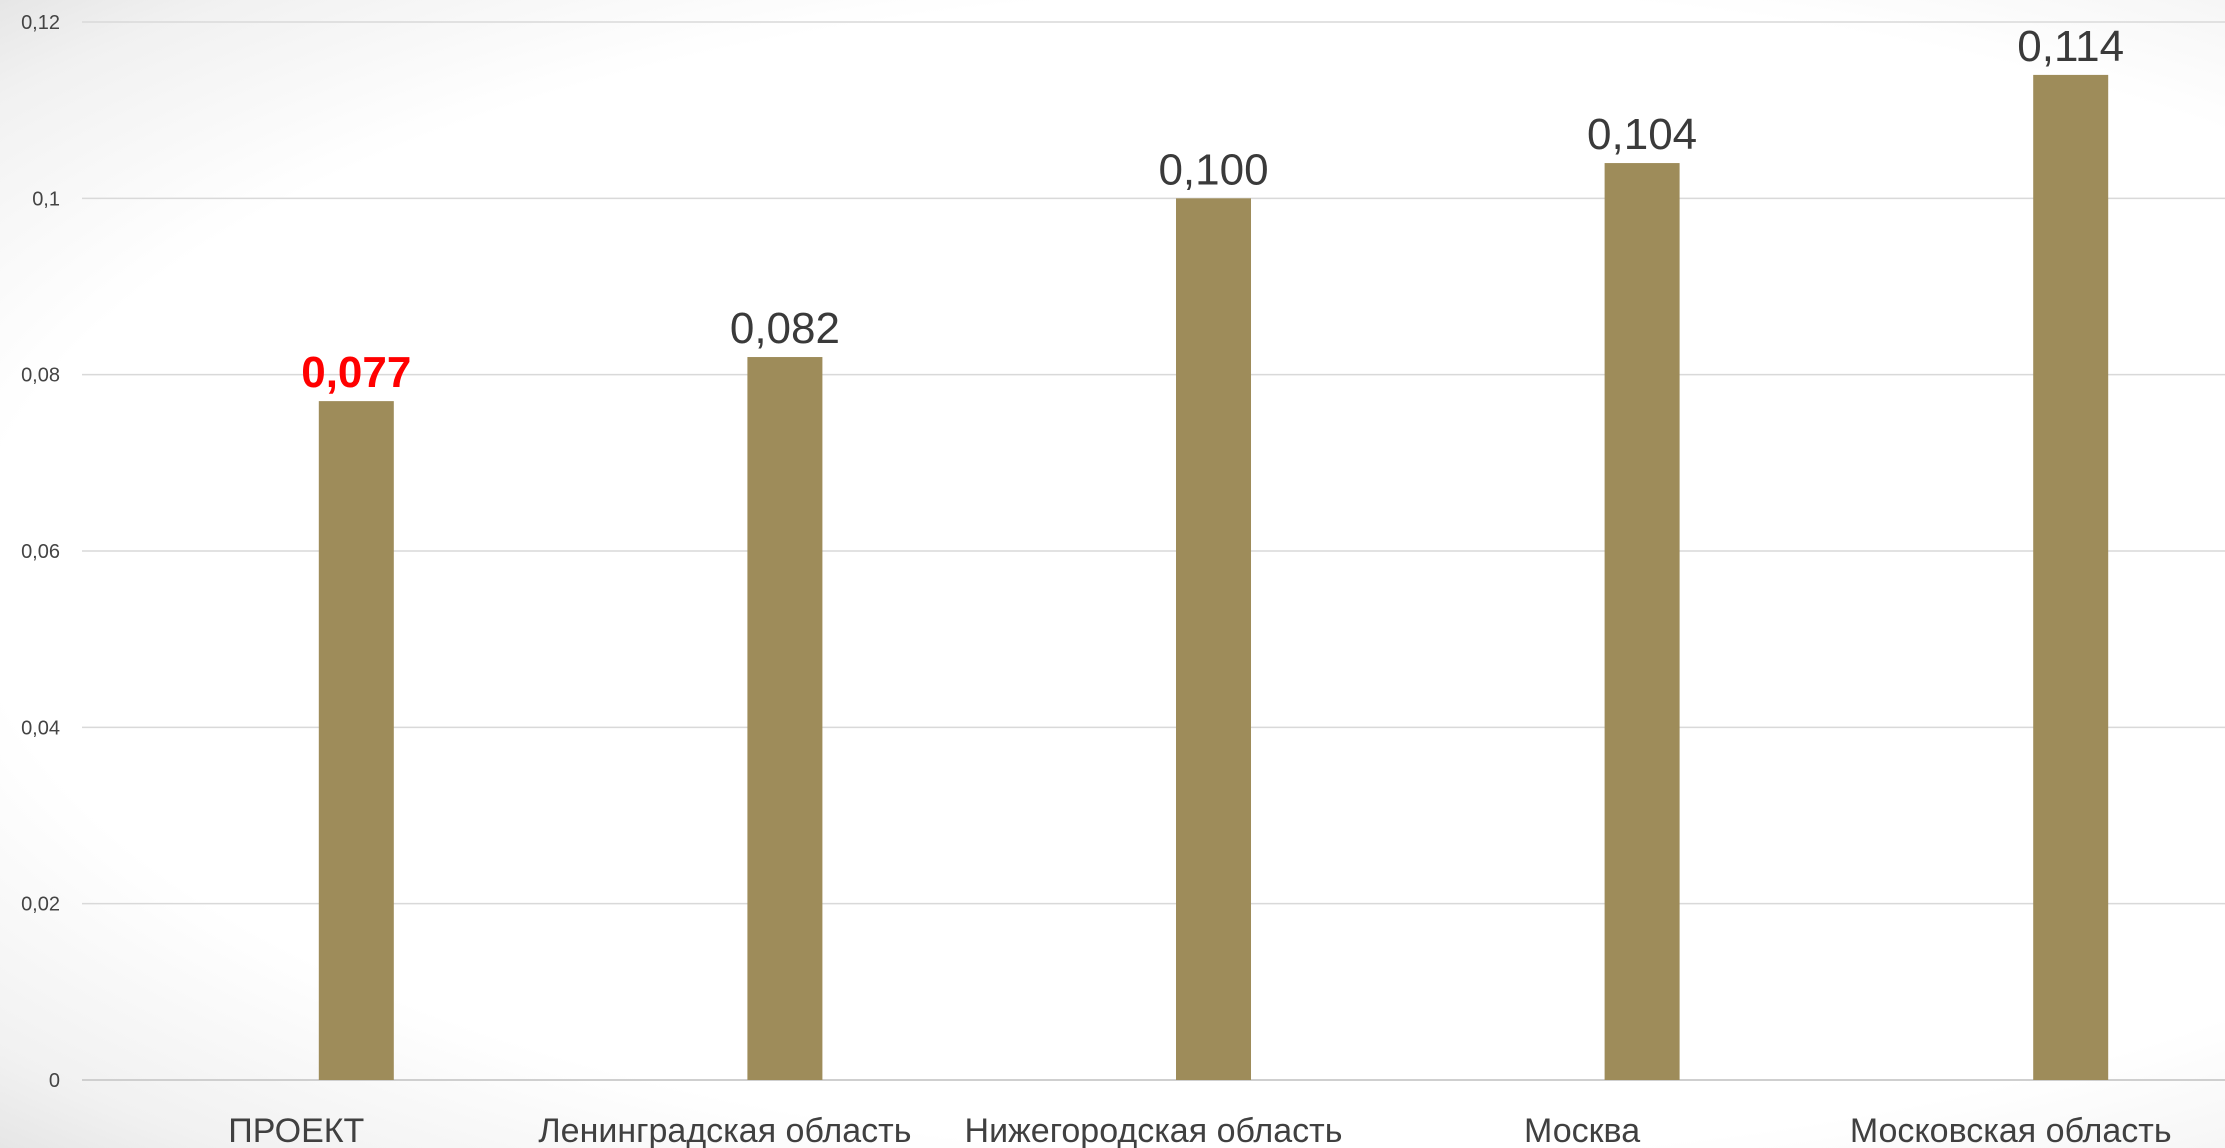  What do you see at coordinates (40, 376) in the screenshot?
I see `y-tick-label: 0,08` at bounding box center [40, 376].